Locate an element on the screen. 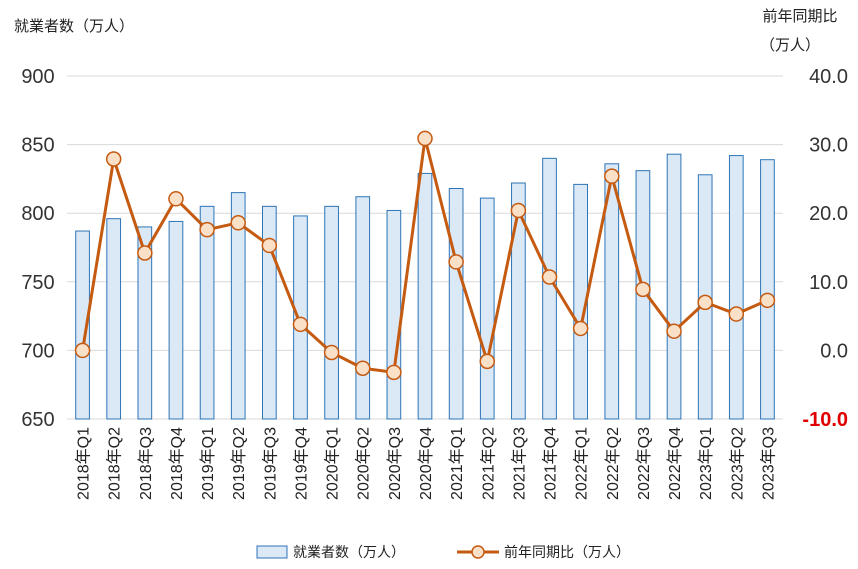 This screenshot has height=569, width=858. left-tick-label: 800 is located at coordinates (37, 214).